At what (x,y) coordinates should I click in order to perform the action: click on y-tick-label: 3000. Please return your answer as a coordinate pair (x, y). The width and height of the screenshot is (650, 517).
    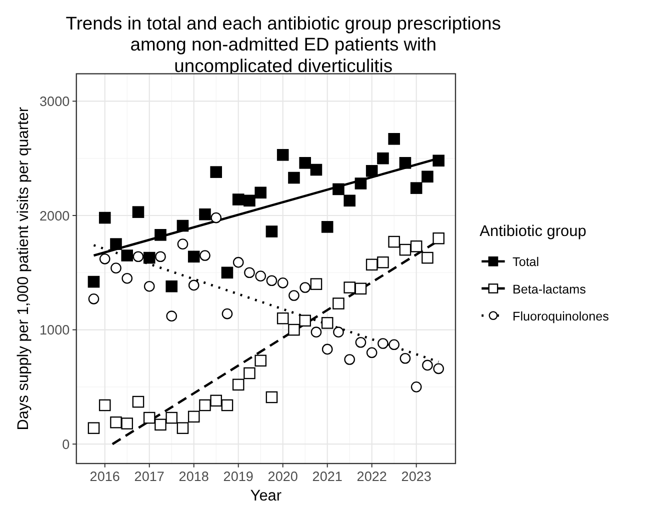
    Looking at the image, I should click on (55, 102).